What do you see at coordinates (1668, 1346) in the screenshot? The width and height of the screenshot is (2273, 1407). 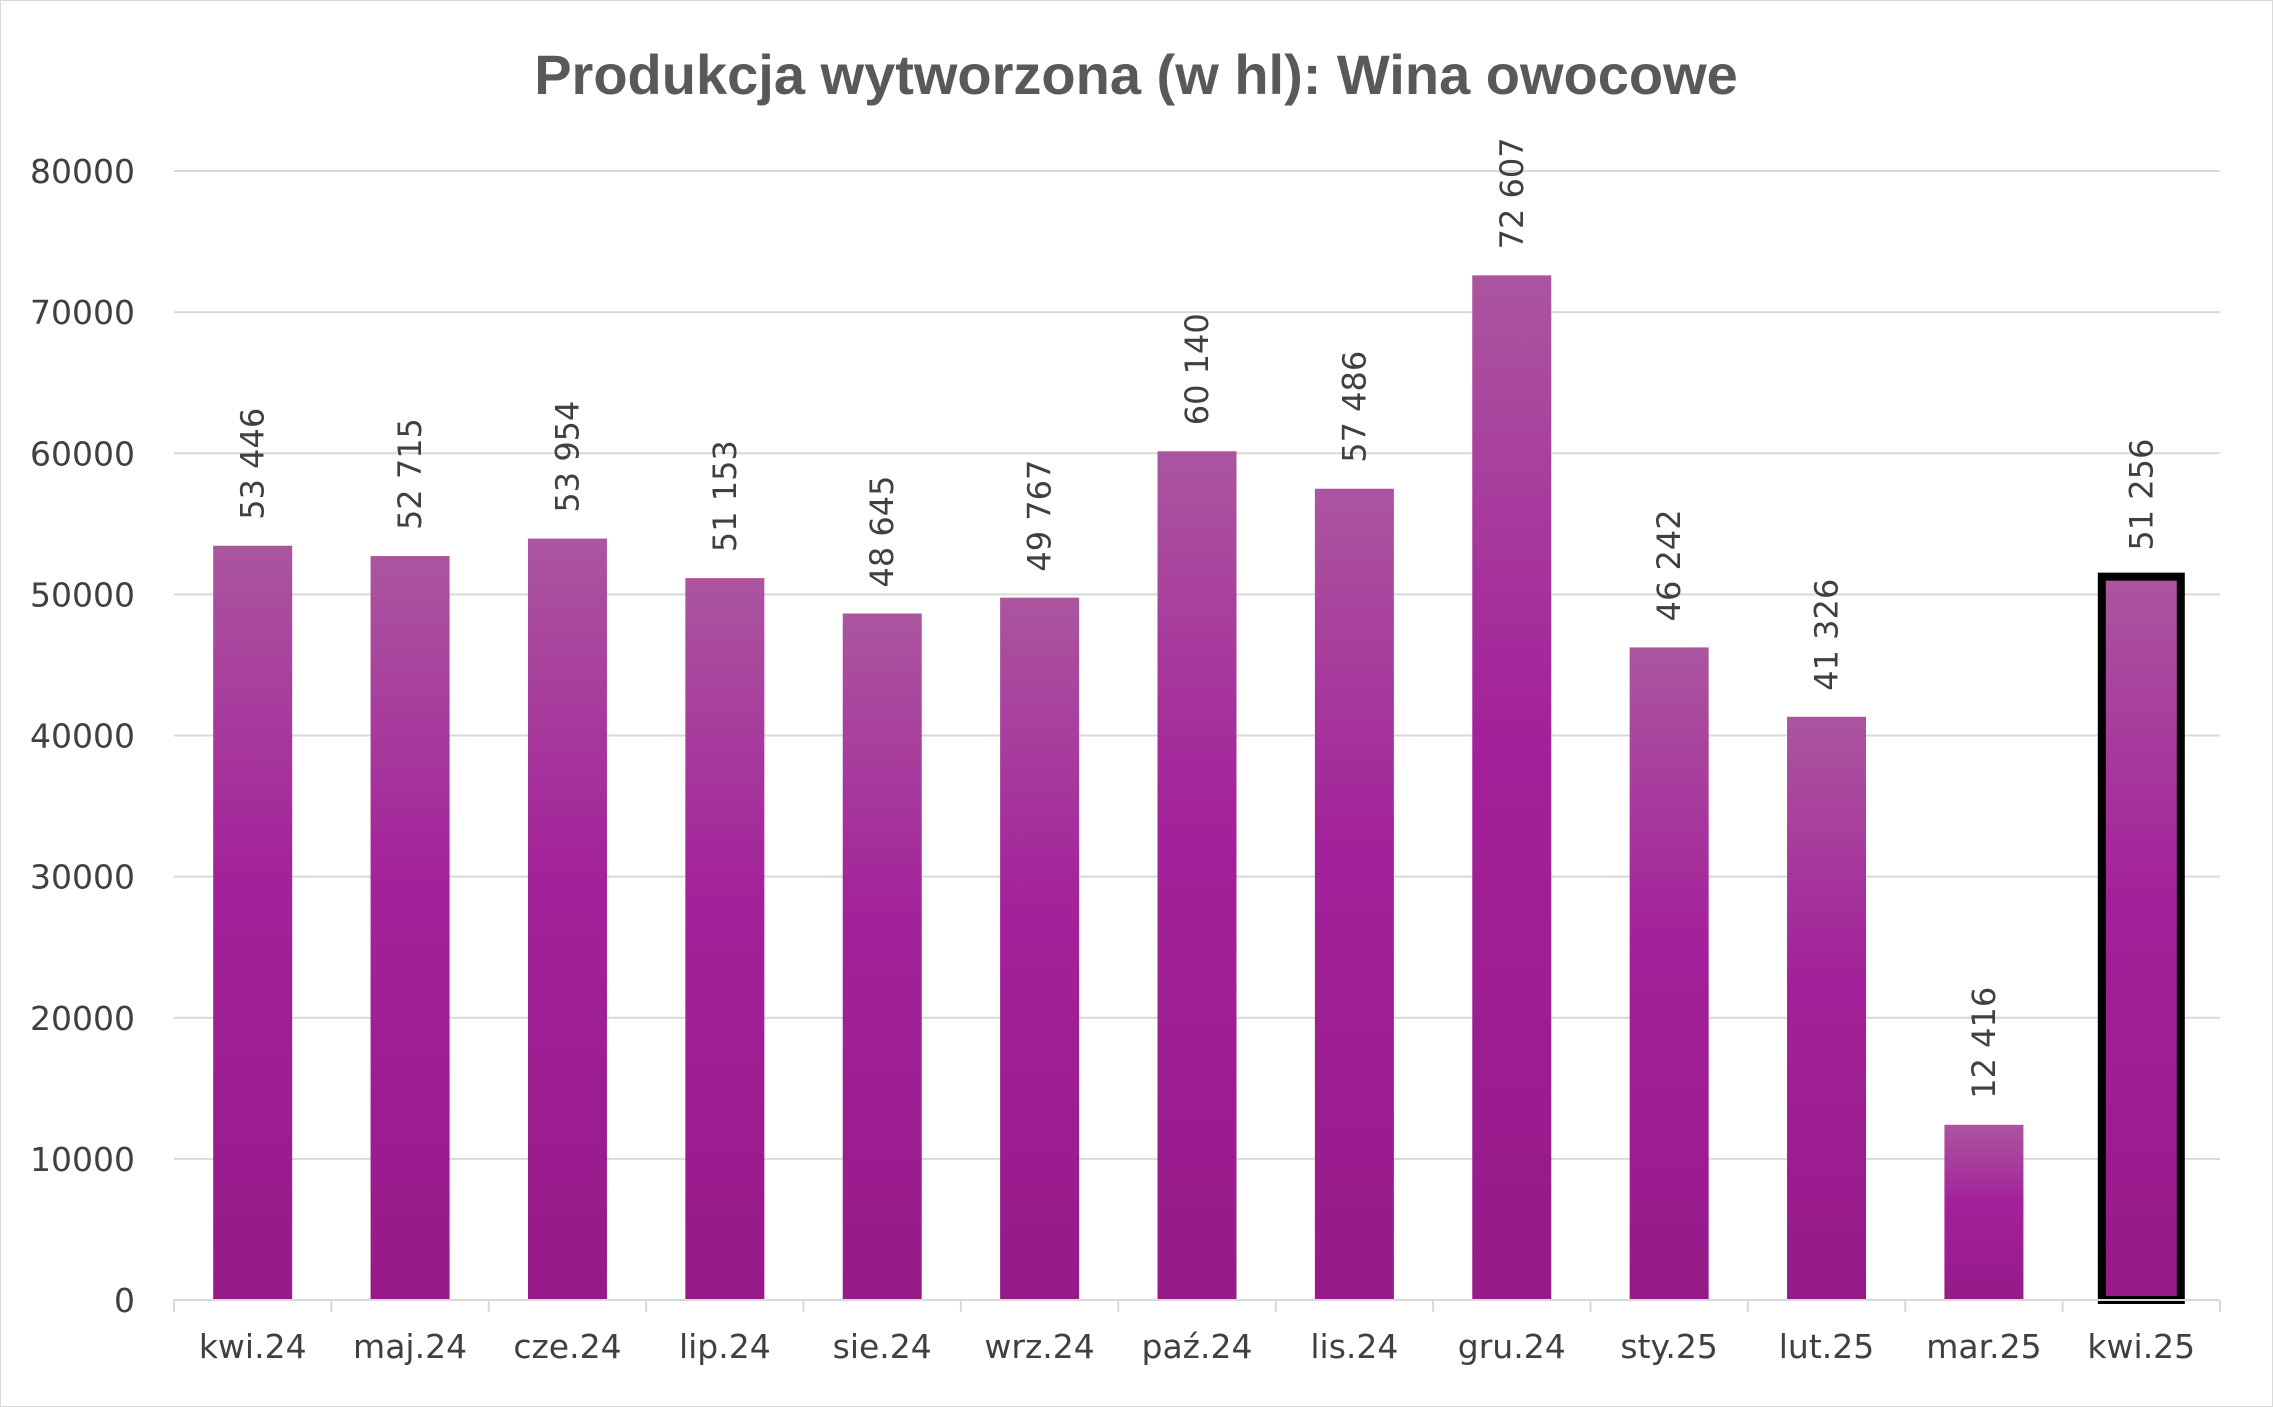 I see `x-category-label: sty.25` at bounding box center [1668, 1346].